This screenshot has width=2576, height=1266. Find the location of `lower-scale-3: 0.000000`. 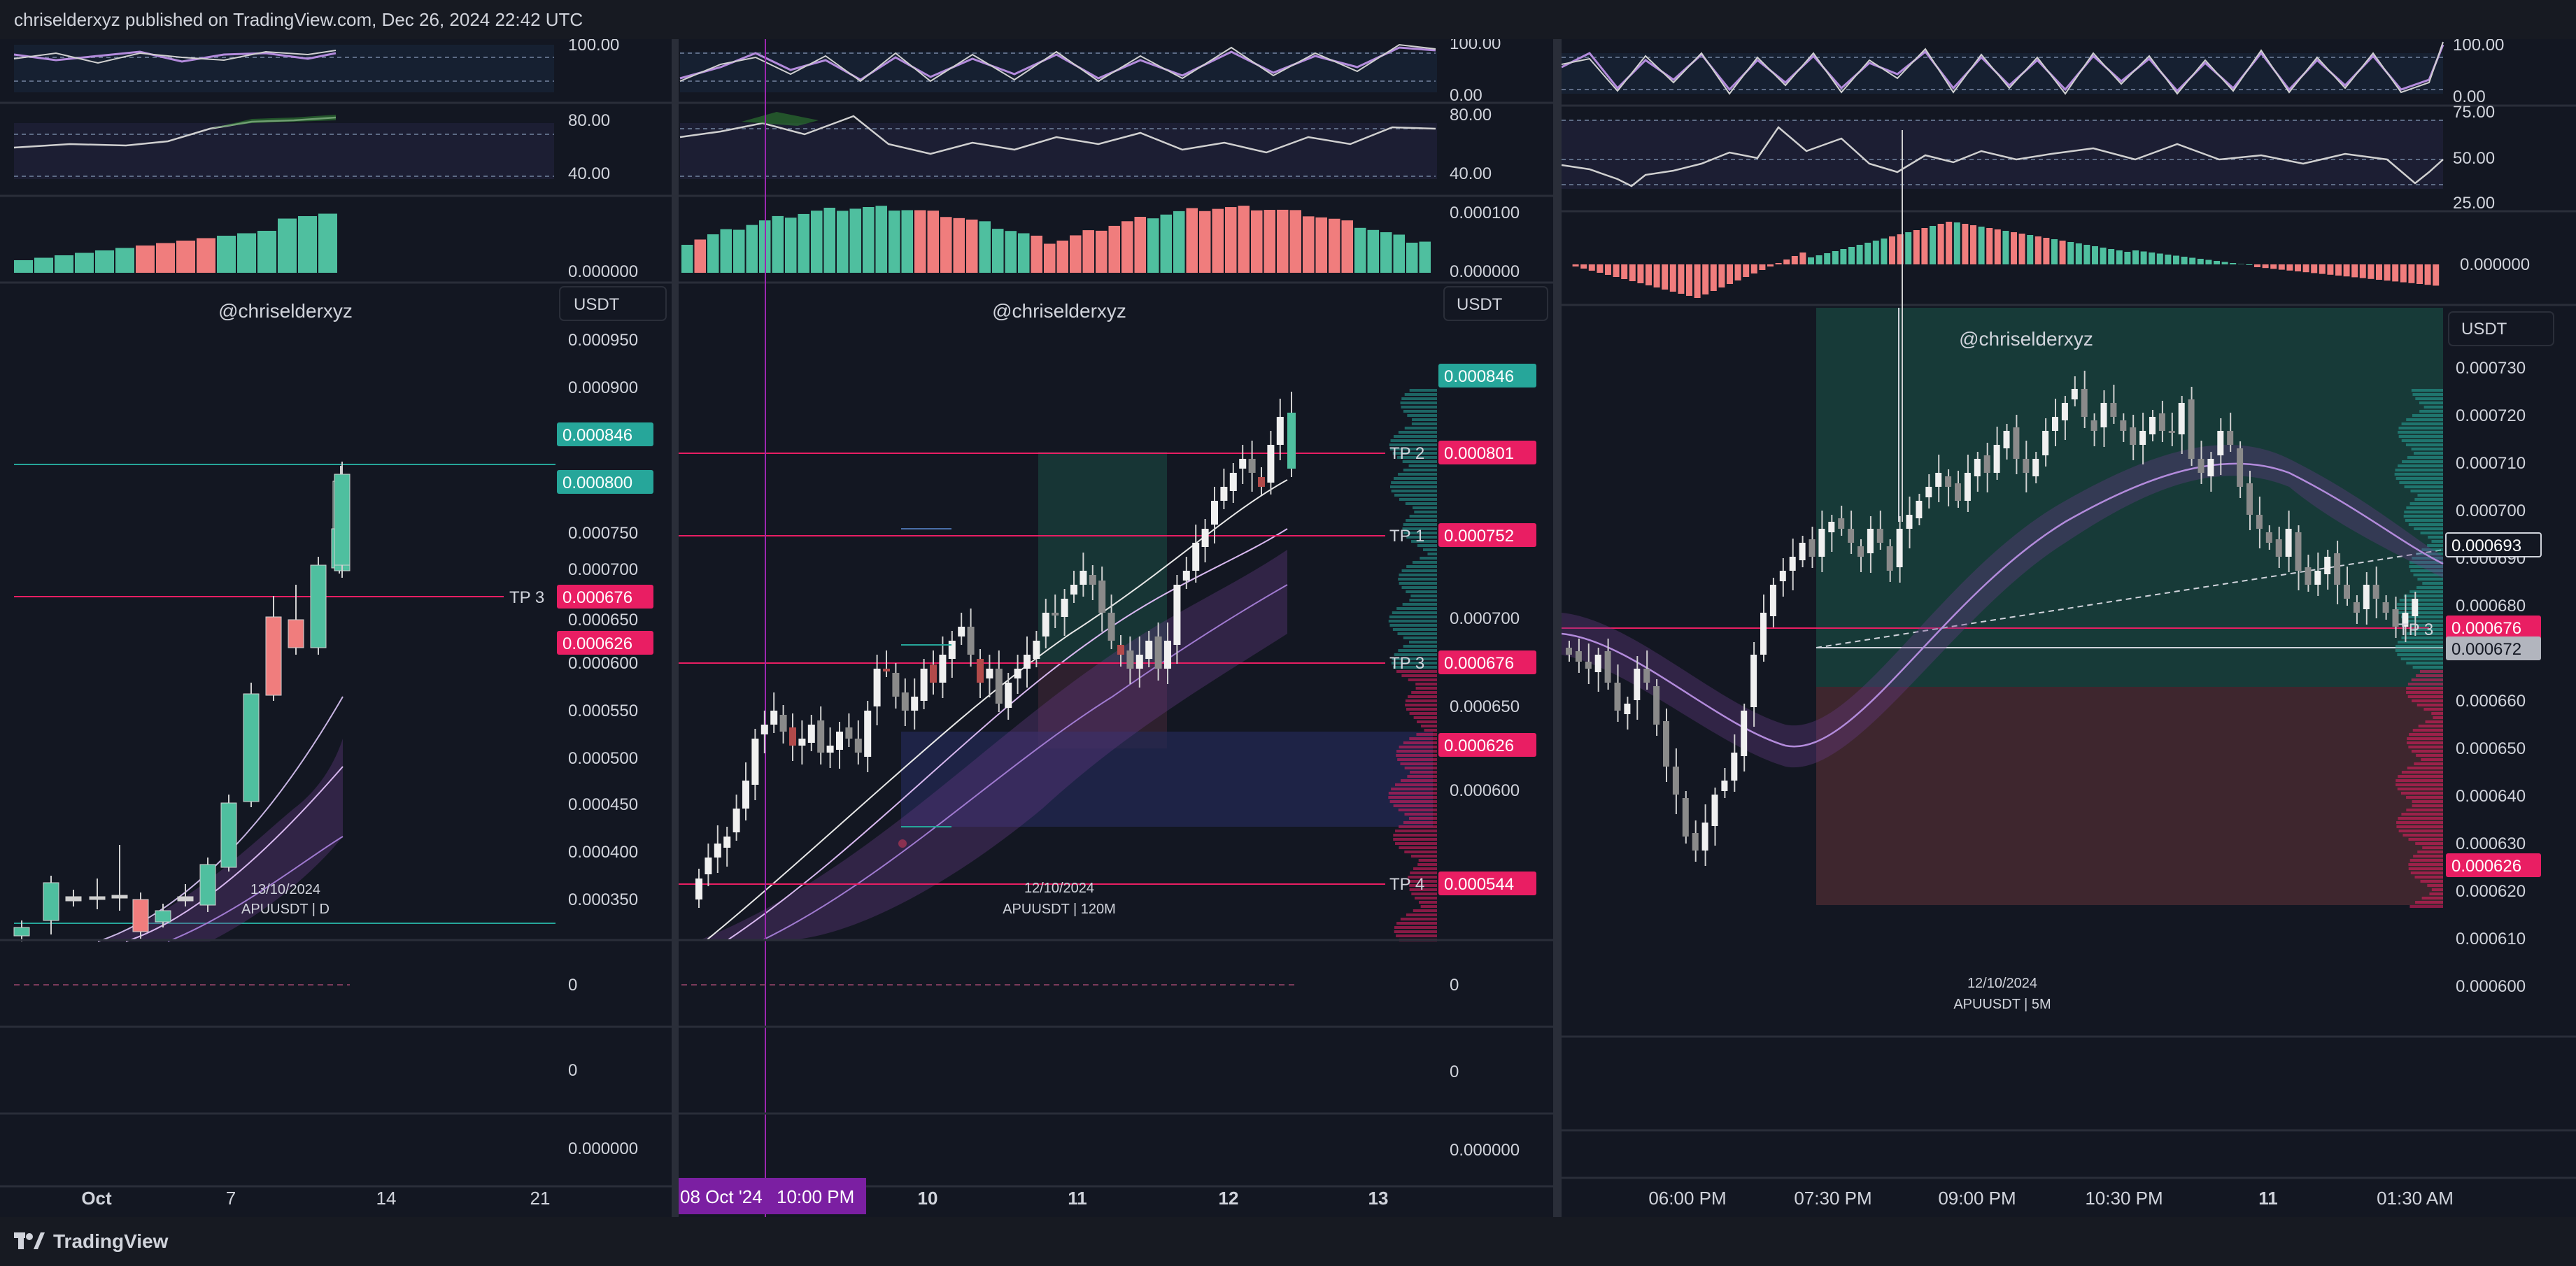

lower-scale-3: 0.000000 is located at coordinates (1485, 1150).